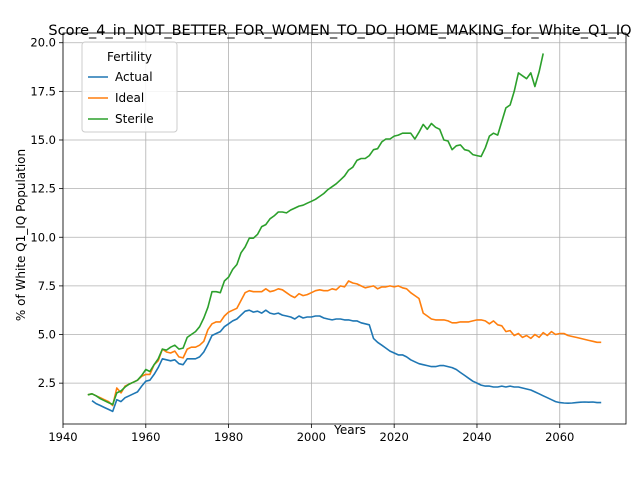  What do you see at coordinates (43, 91) in the screenshot?
I see `y-tick-label: 17.5` at bounding box center [43, 91].